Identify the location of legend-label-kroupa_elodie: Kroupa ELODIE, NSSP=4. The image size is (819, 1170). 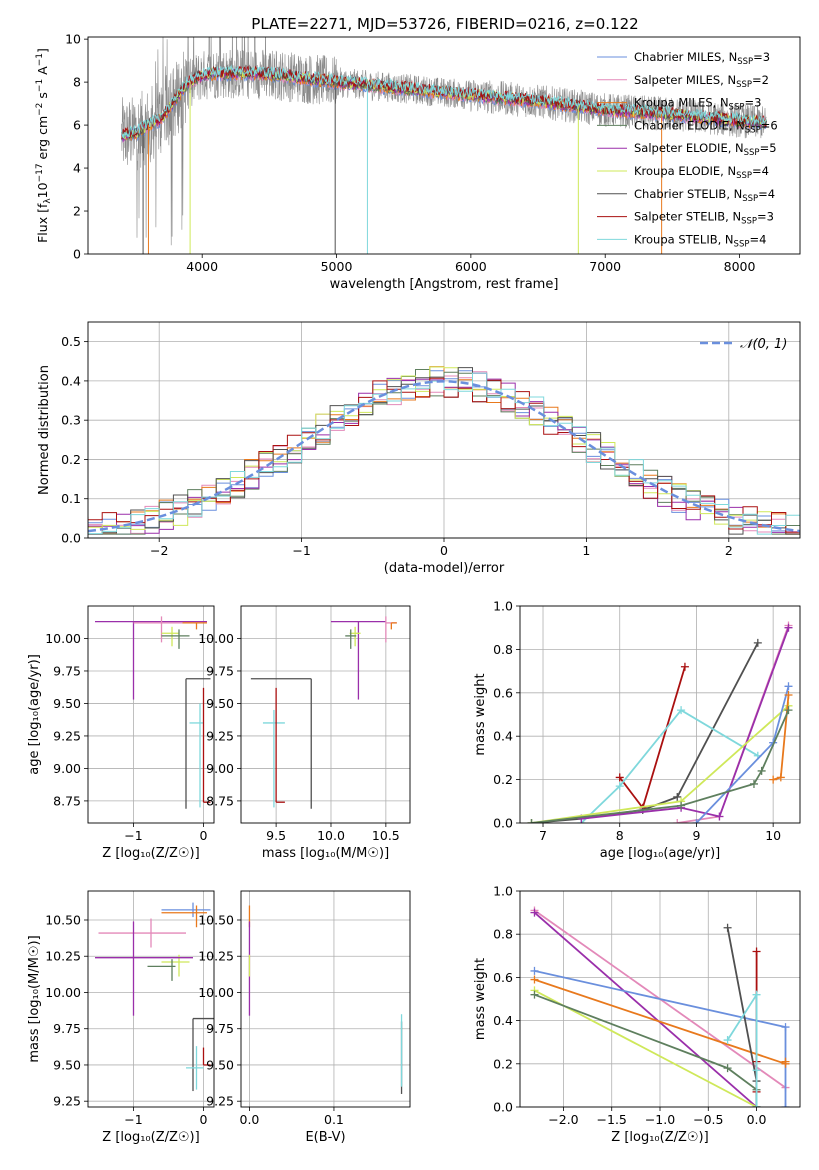
(701, 172).